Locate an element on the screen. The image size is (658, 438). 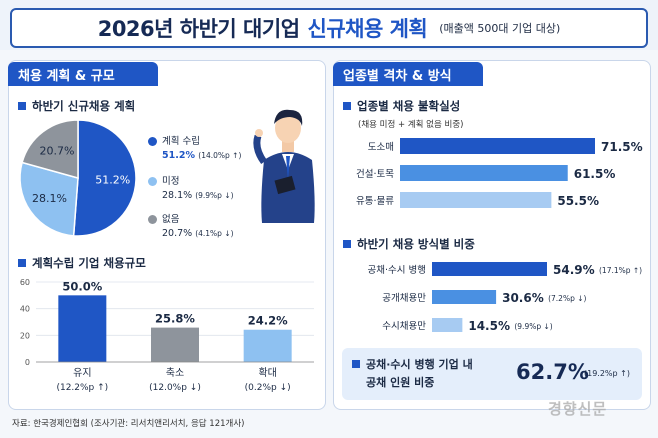
hbar-category-label: 수시채용만 is located at coordinates (404, 326).